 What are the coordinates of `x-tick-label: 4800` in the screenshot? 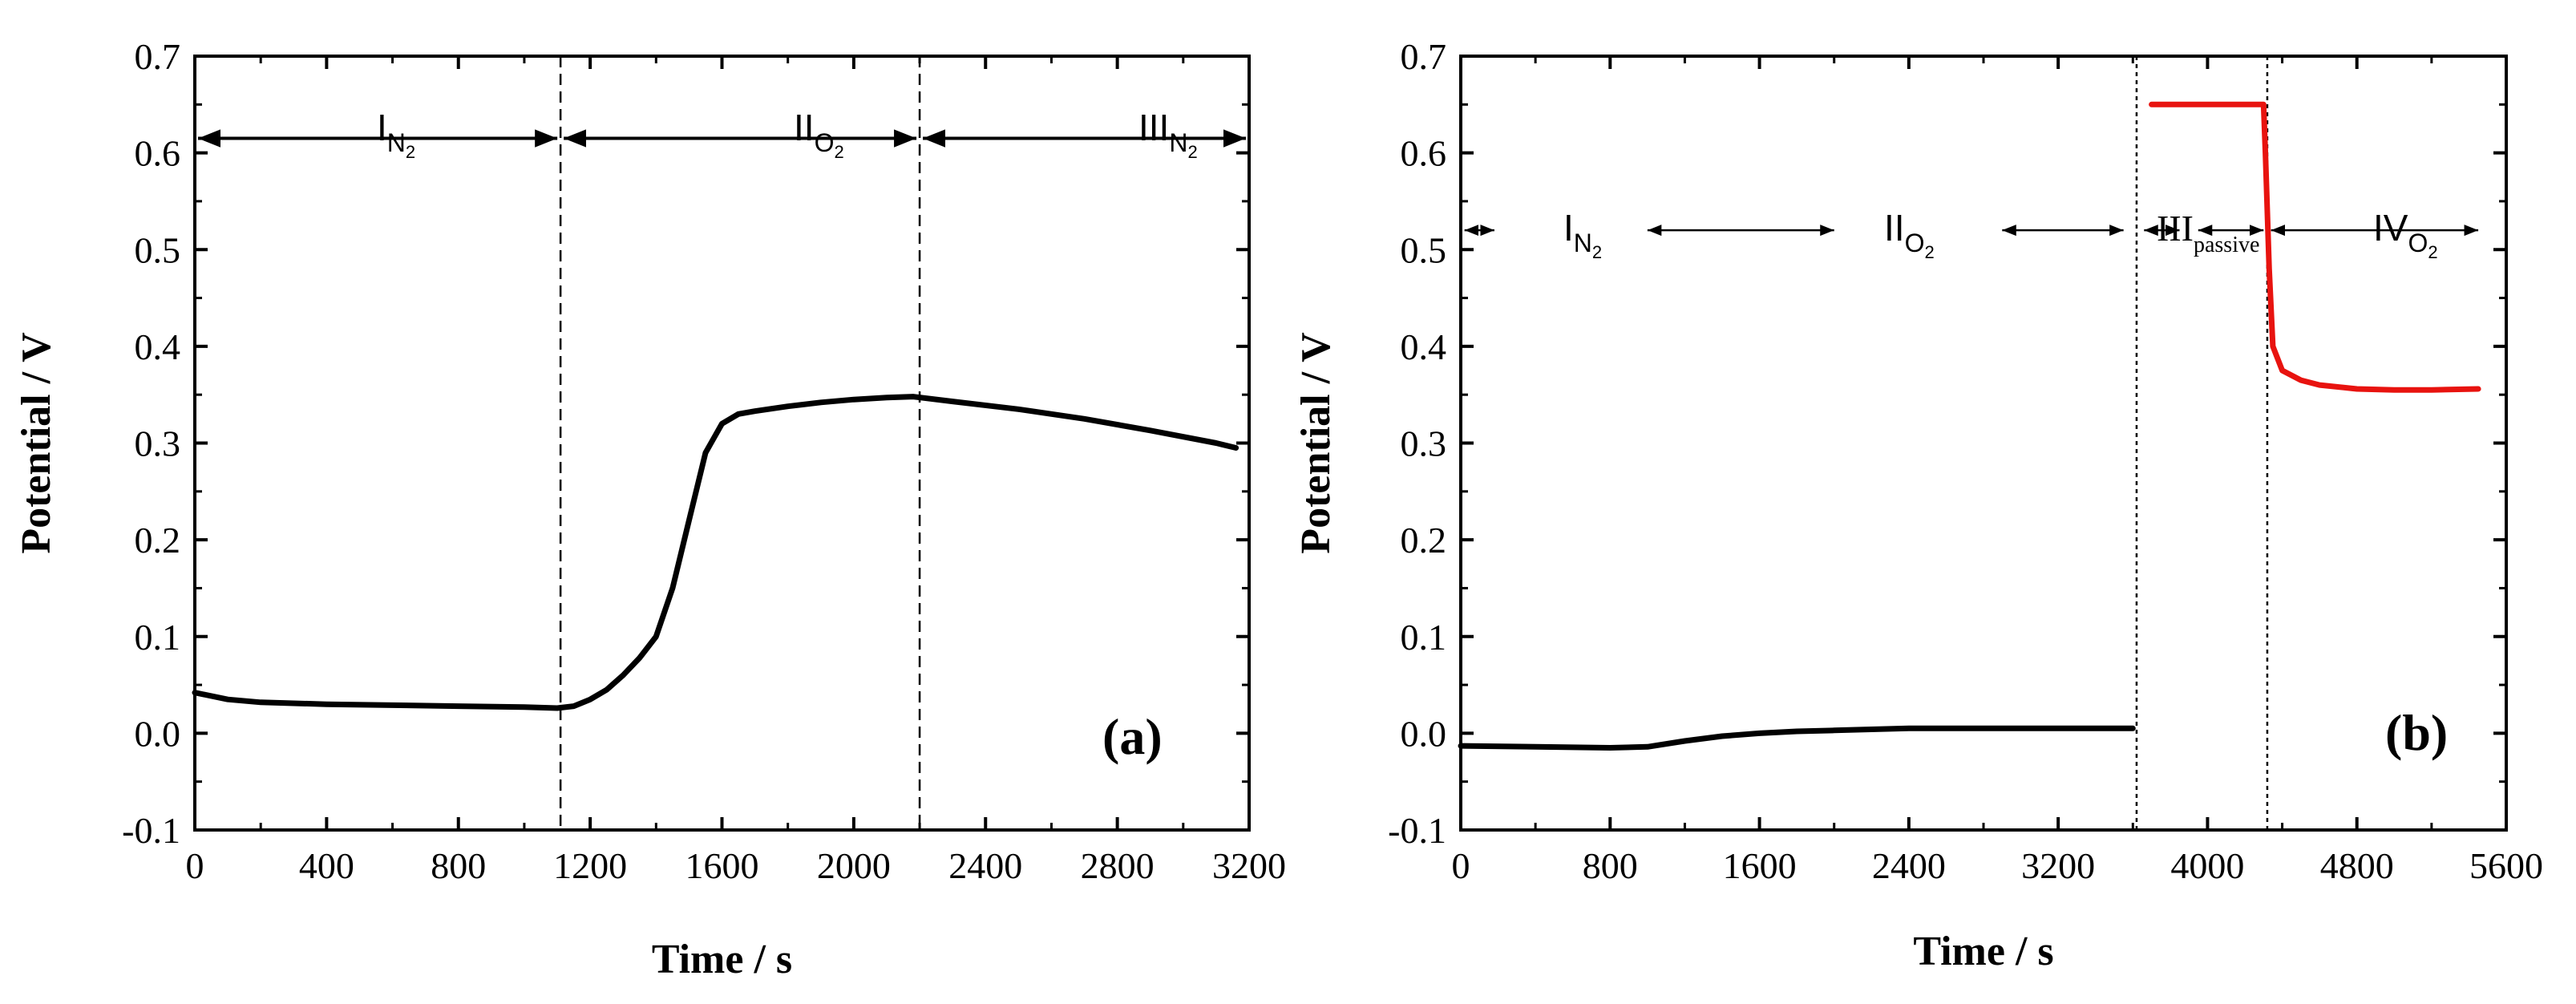 It's located at (2357, 866).